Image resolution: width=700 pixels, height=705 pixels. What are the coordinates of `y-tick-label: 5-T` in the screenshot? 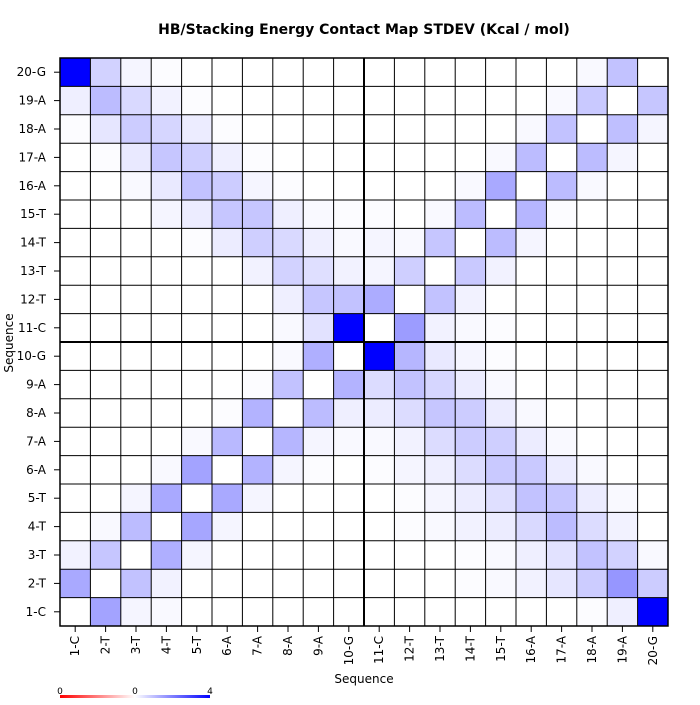 It's located at (37, 498).